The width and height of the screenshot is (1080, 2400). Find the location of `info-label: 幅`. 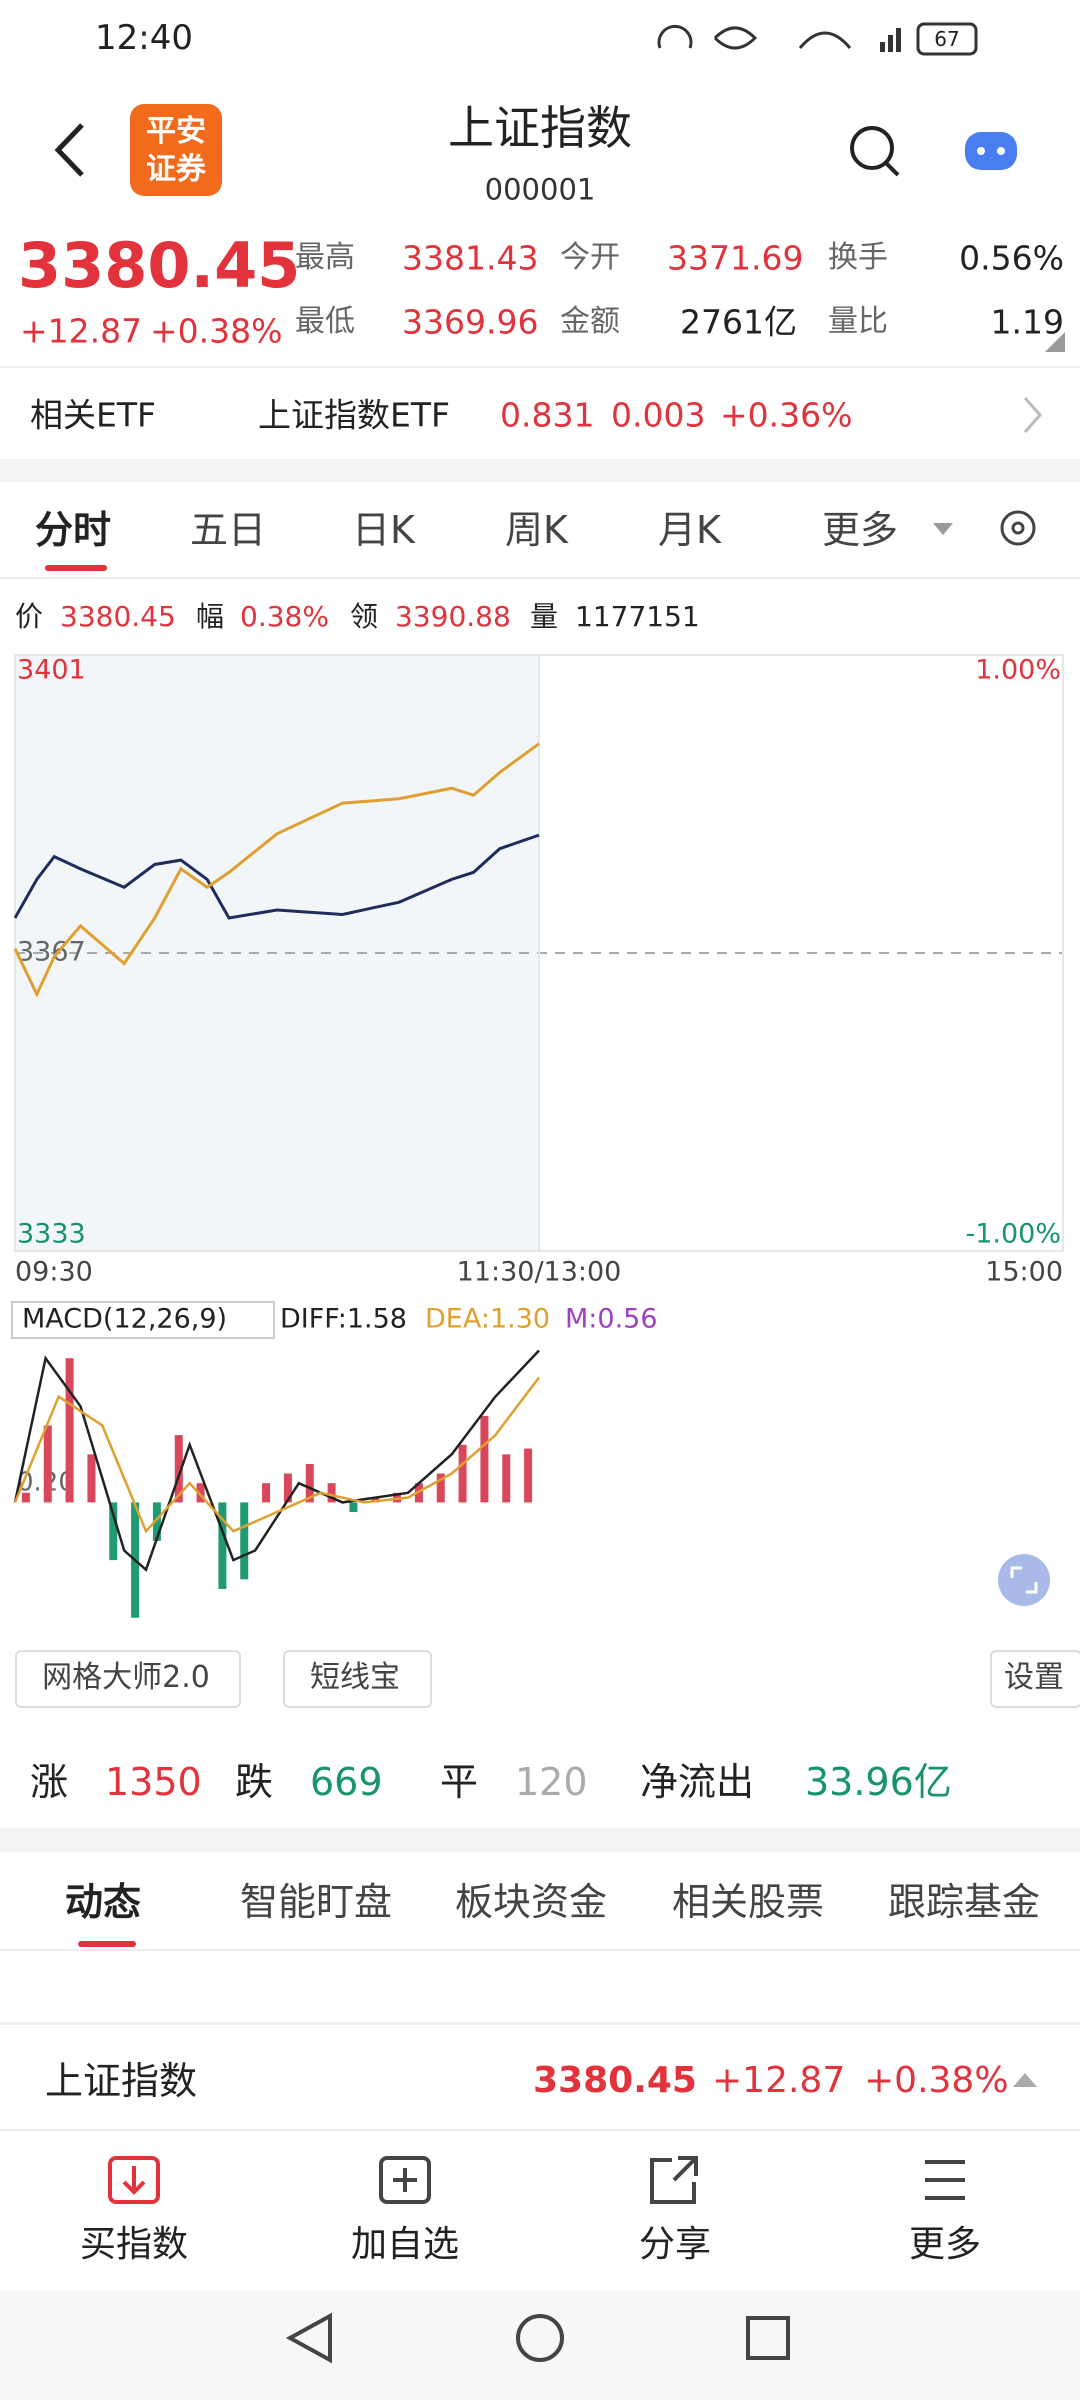

info-label: 幅 is located at coordinates (210, 616).